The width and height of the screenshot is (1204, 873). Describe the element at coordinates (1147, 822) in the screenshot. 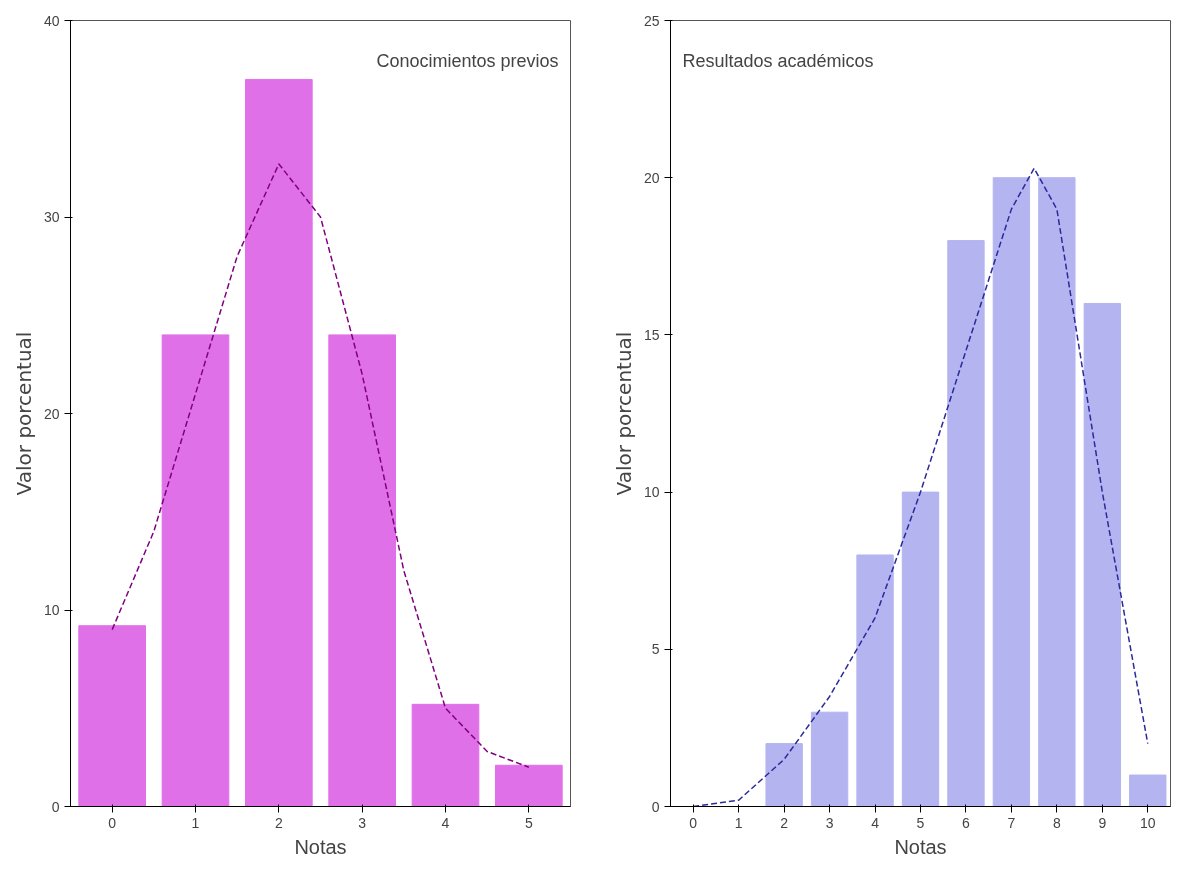

I see `x-tick-label: 10` at that location.